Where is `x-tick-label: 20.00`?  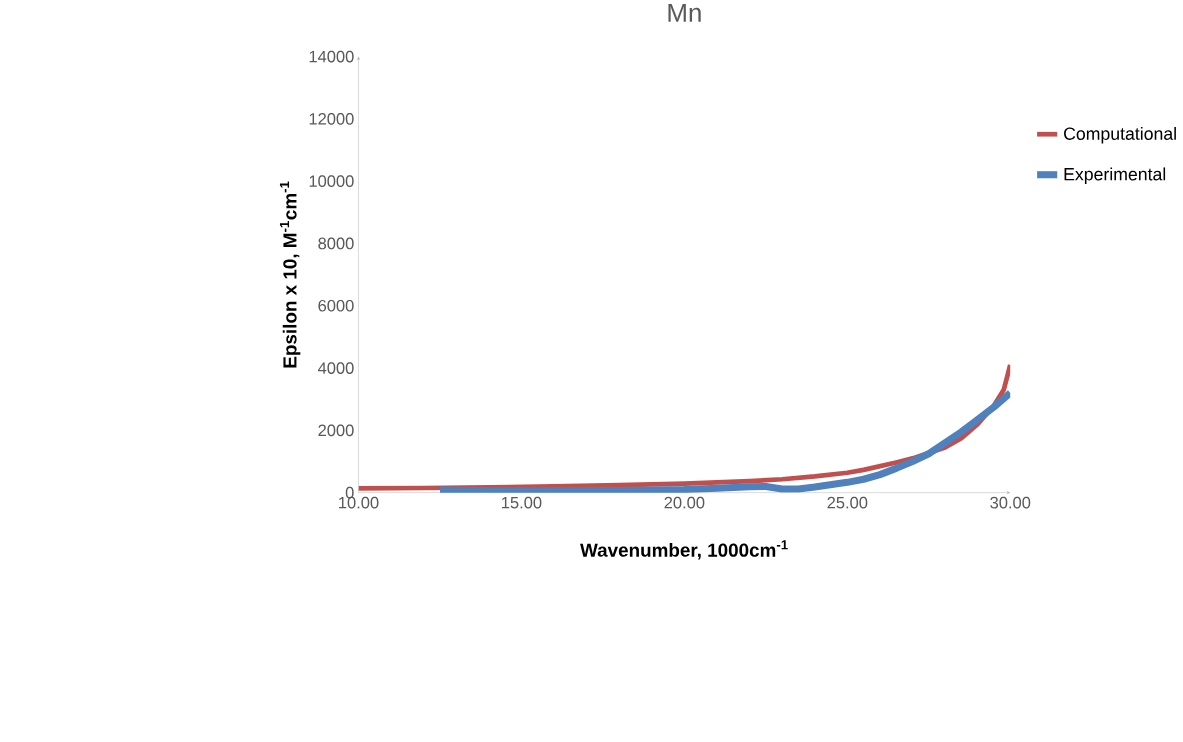
x-tick-label: 20.00 is located at coordinates (684, 502).